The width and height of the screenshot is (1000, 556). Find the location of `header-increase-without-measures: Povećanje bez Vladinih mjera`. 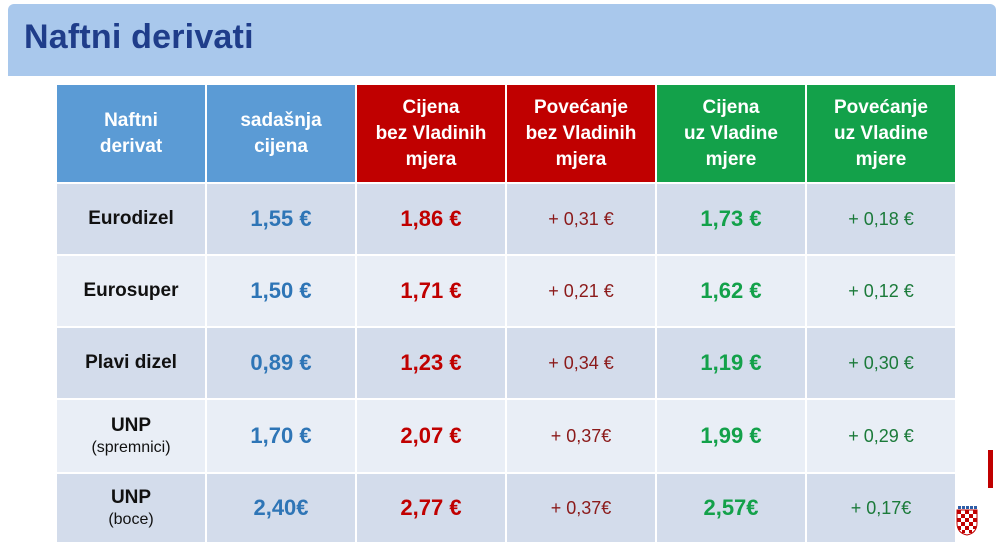

header-increase-without-measures: Povećanje bez Vladinih mjera is located at coordinates (582, 134).